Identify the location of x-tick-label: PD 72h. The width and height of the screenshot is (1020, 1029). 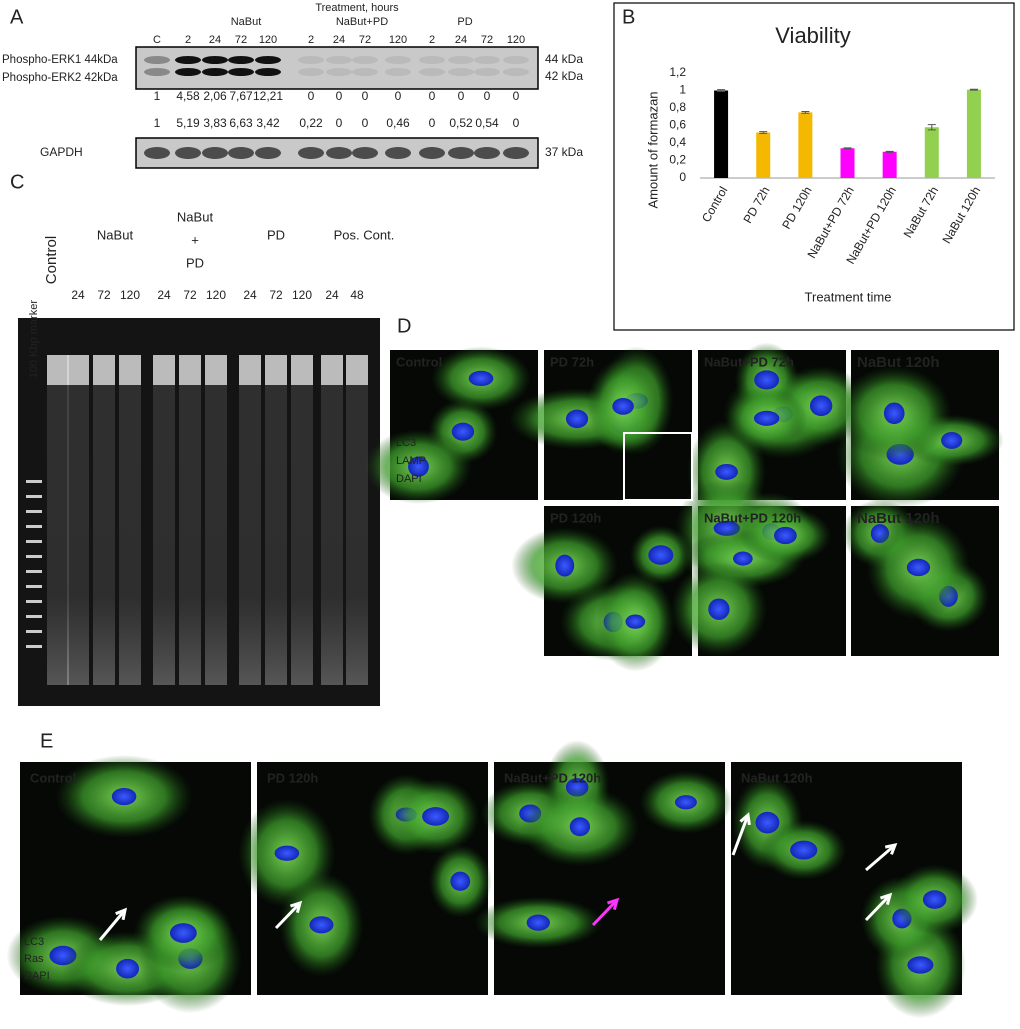
(756, 205).